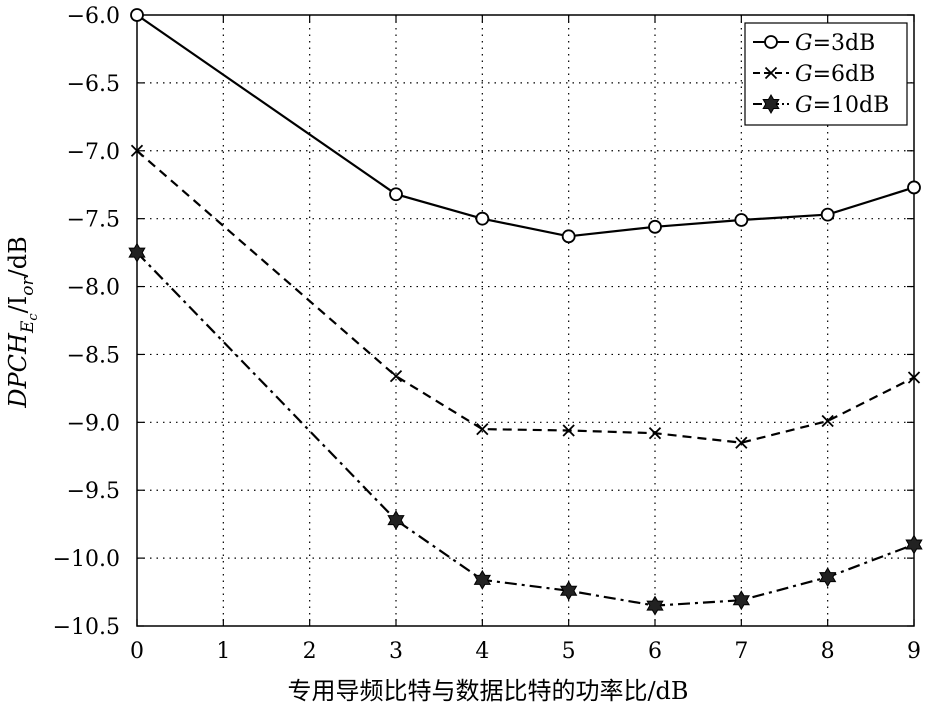 This screenshot has height=709, width=925. Describe the element at coordinates (835, 43) in the screenshot. I see `legend-label: G=3dB` at that location.